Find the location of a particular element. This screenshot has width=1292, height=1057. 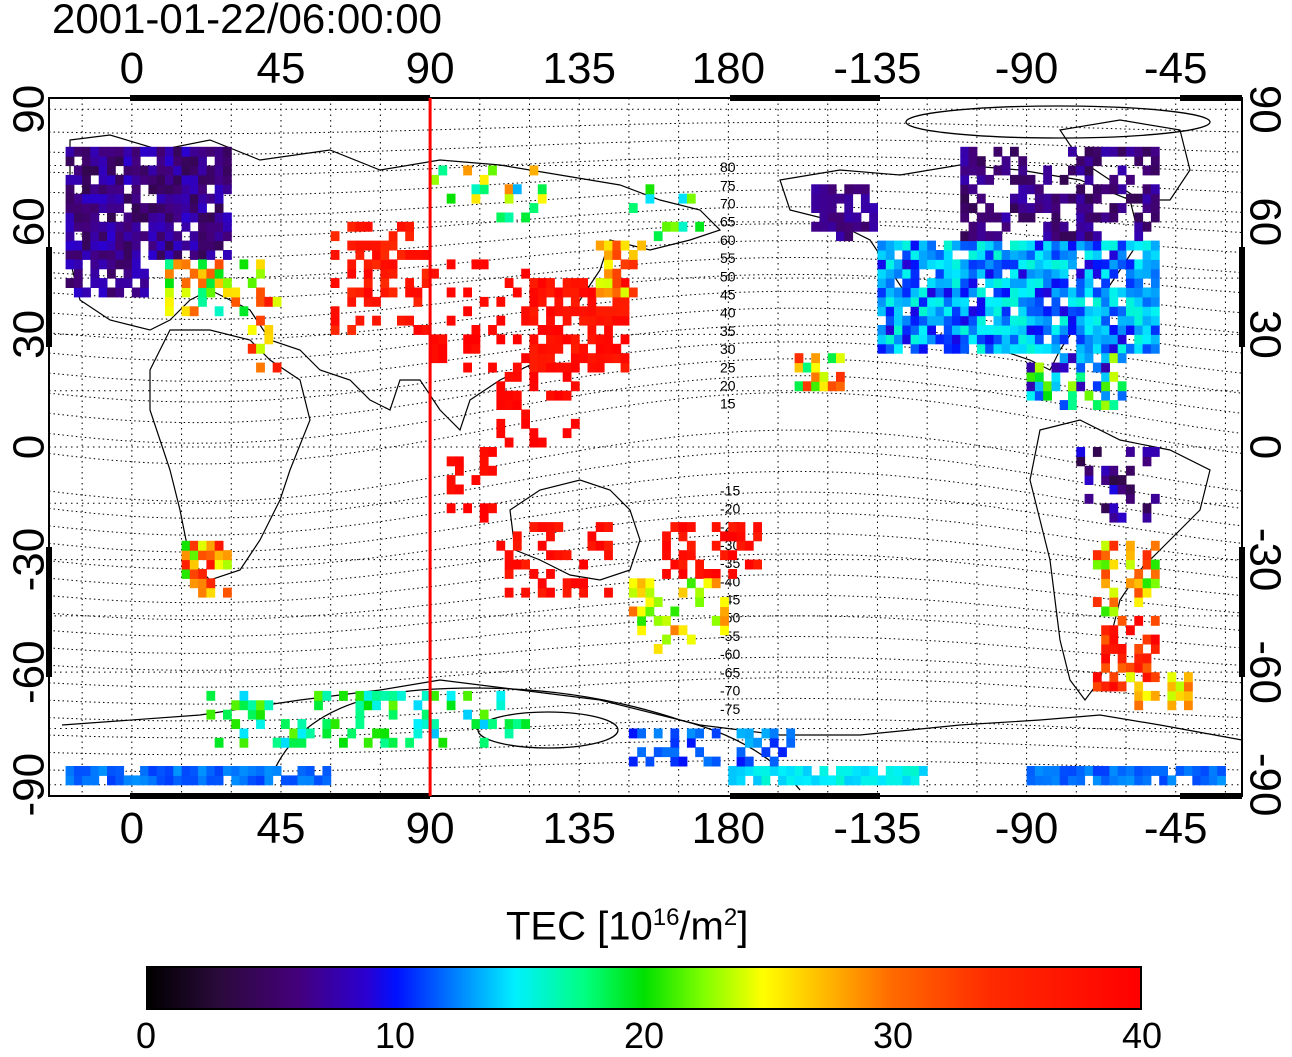

plot-title: 2001-01-22/06:00:00 is located at coordinates (247, 21).